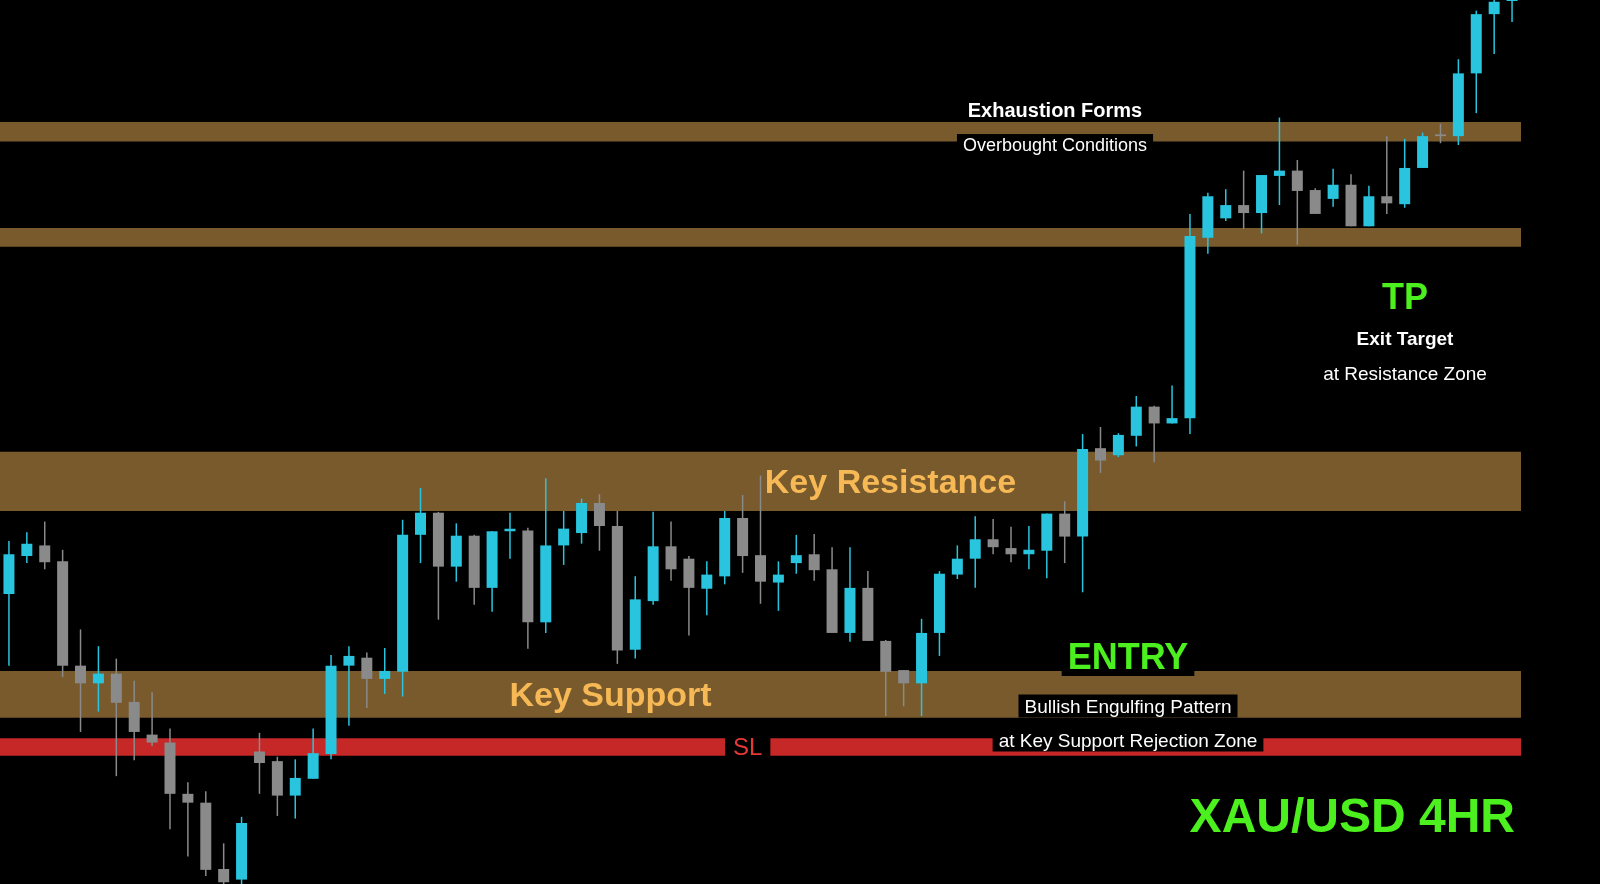 Image resolution: width=1600 pixels, height=884 pixels. I want to click on annotation: at Key Support Rejection Zone, so click(1128, 740).